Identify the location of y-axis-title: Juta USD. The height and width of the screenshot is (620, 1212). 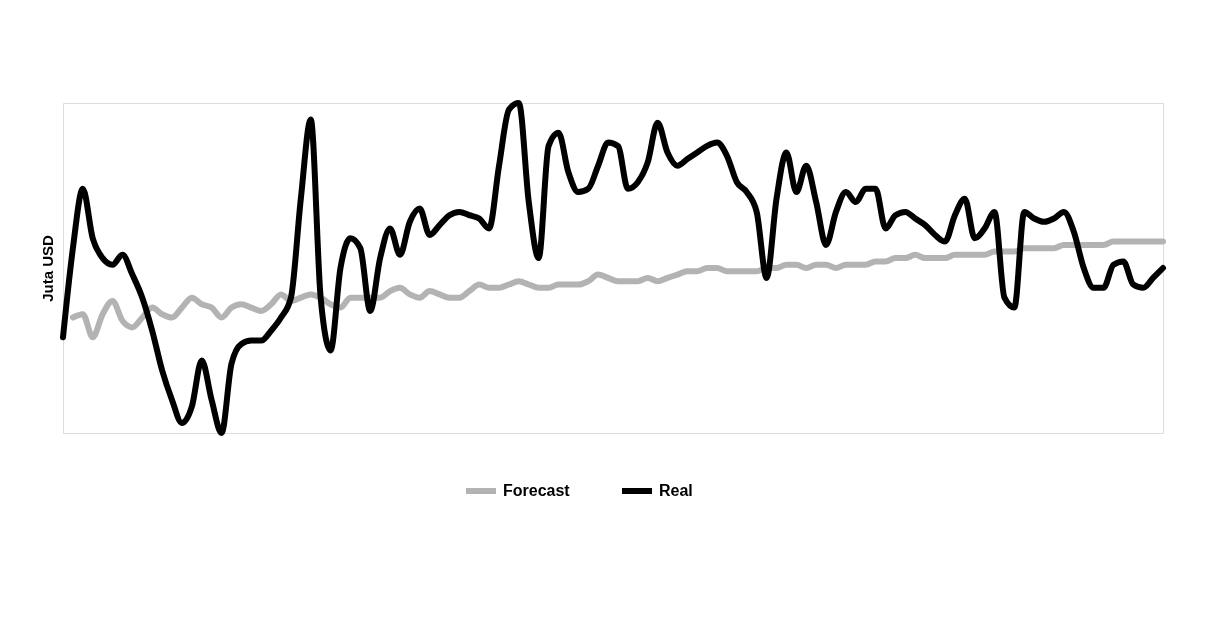
(47, 268).